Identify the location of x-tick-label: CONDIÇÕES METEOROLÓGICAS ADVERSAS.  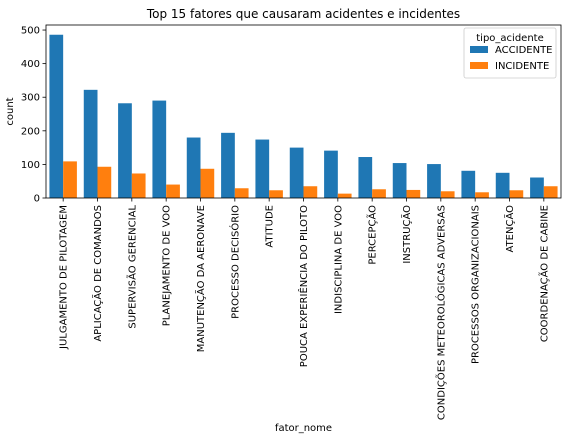
(440, 312).